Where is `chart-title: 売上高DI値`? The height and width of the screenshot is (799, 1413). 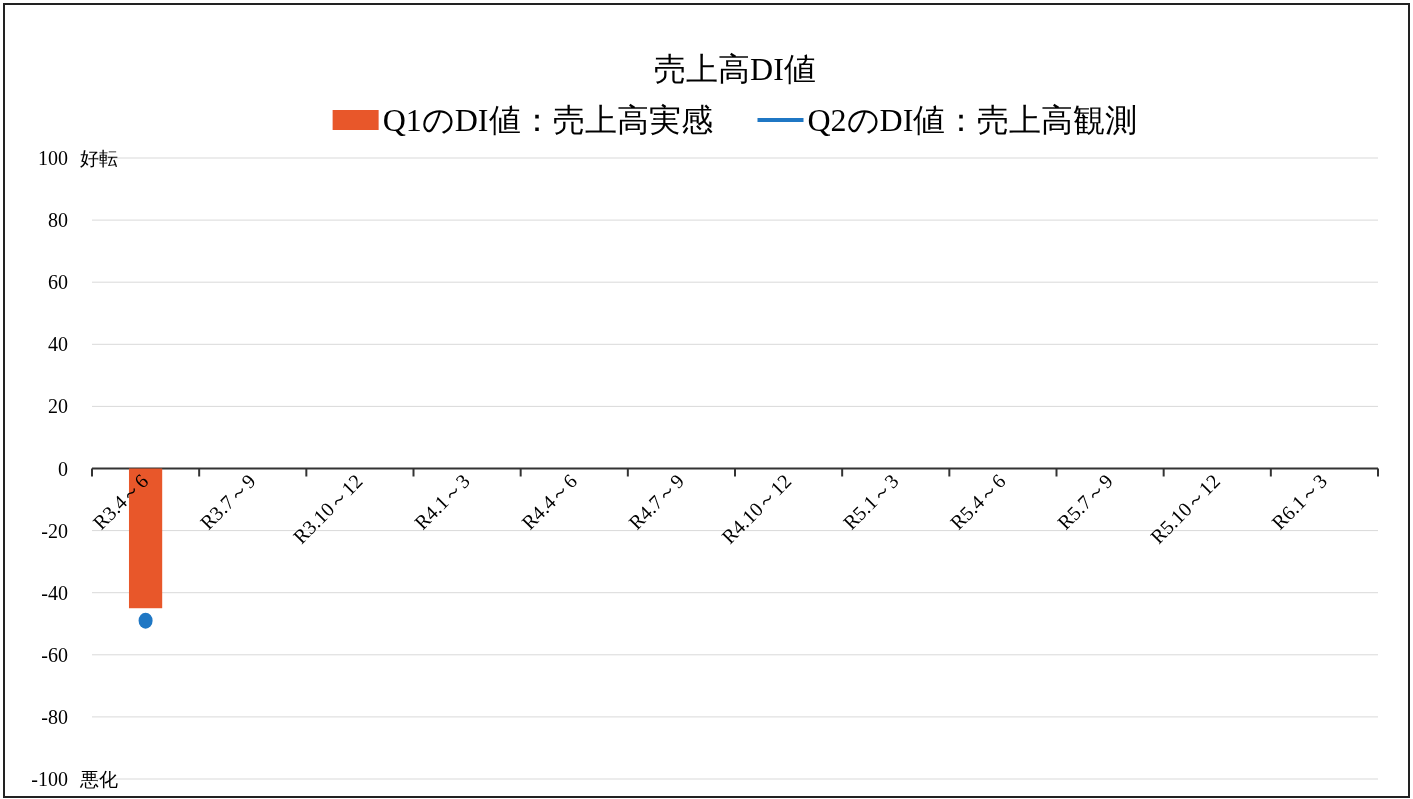 chart-title: 売上高DI値 is located at coordinates (735, 69).